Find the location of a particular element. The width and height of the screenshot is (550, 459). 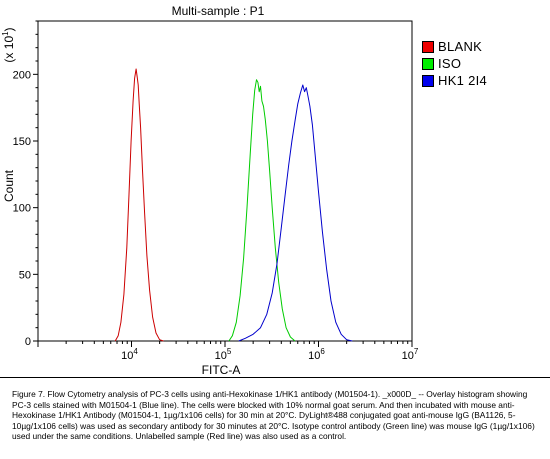

legend-item-blank: BLANK is located at coordinates (454, 46).